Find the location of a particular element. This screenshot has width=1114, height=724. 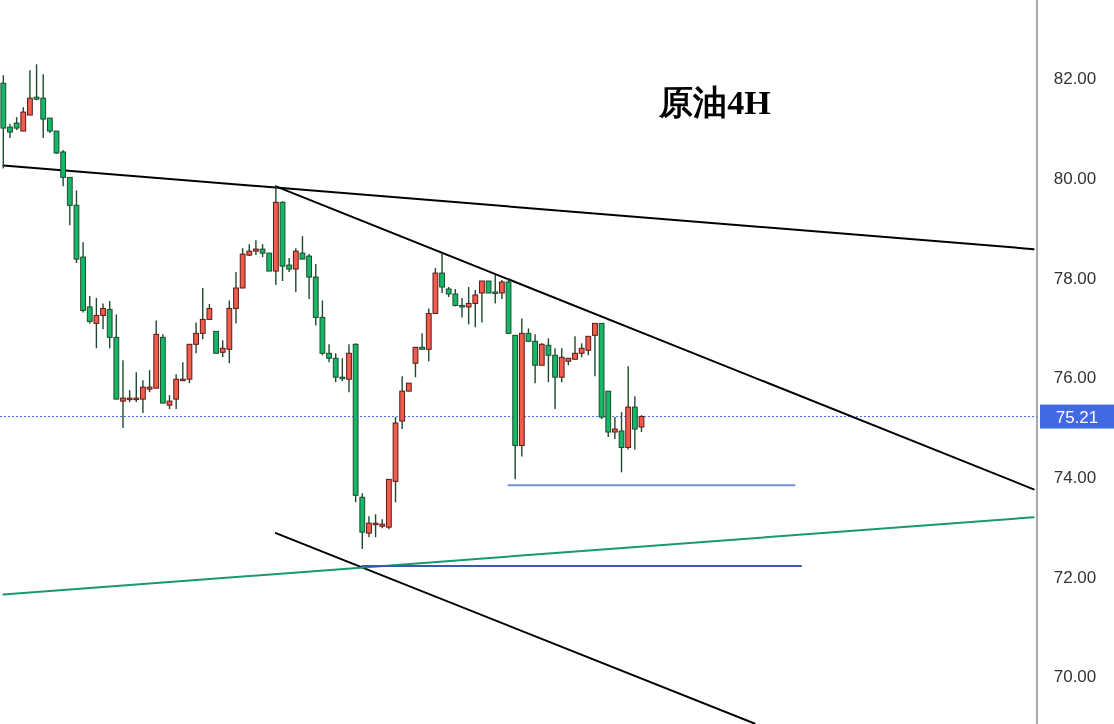

y-tick-label: 72.00 is located at coordinates (1075, 577).